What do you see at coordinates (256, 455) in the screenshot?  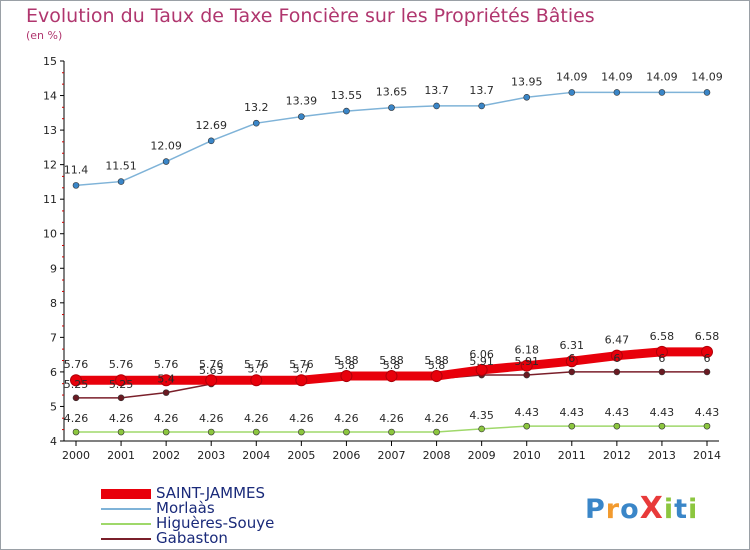 I see `x-tick-label: 2004` at bounding box center [256, 455].